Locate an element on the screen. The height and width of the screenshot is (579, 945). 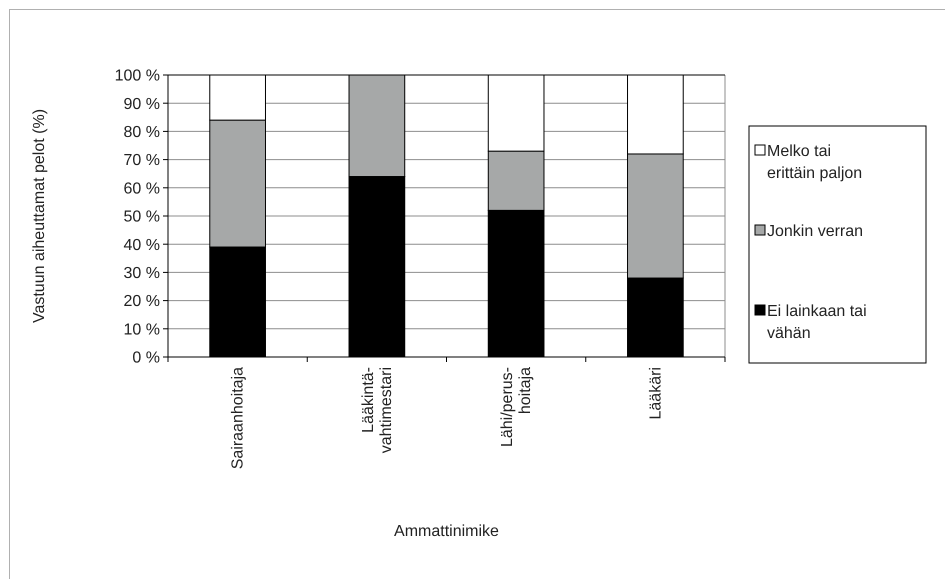
x-tick-label: Lääkintä- vahtimestari is located at coordinates (377, 410).